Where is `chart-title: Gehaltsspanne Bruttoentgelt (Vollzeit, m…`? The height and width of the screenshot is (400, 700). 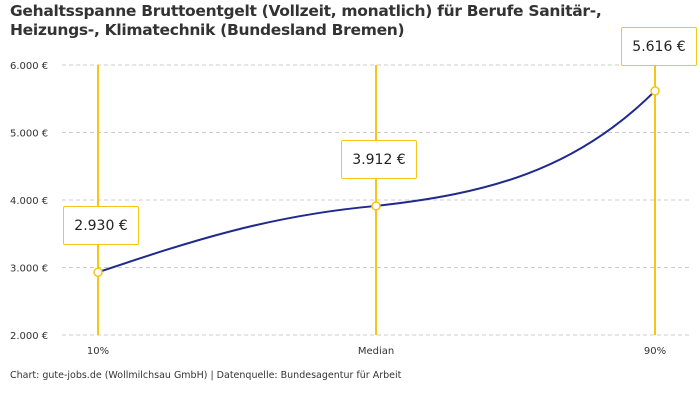 chart-title: Gehaltsspanne Bruttoentgelt (Vollzeit, m… is located at coordinates (306, 20).